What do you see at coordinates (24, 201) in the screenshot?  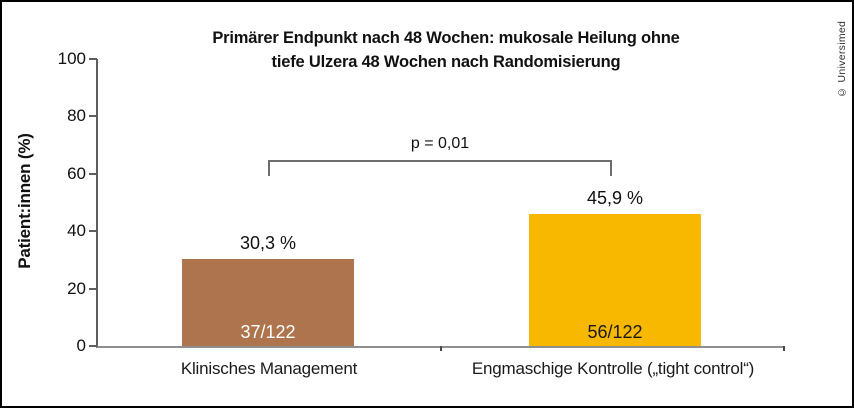 I see `y-axis-label: Patient:innen (%)` at bounding box center [24, 201].